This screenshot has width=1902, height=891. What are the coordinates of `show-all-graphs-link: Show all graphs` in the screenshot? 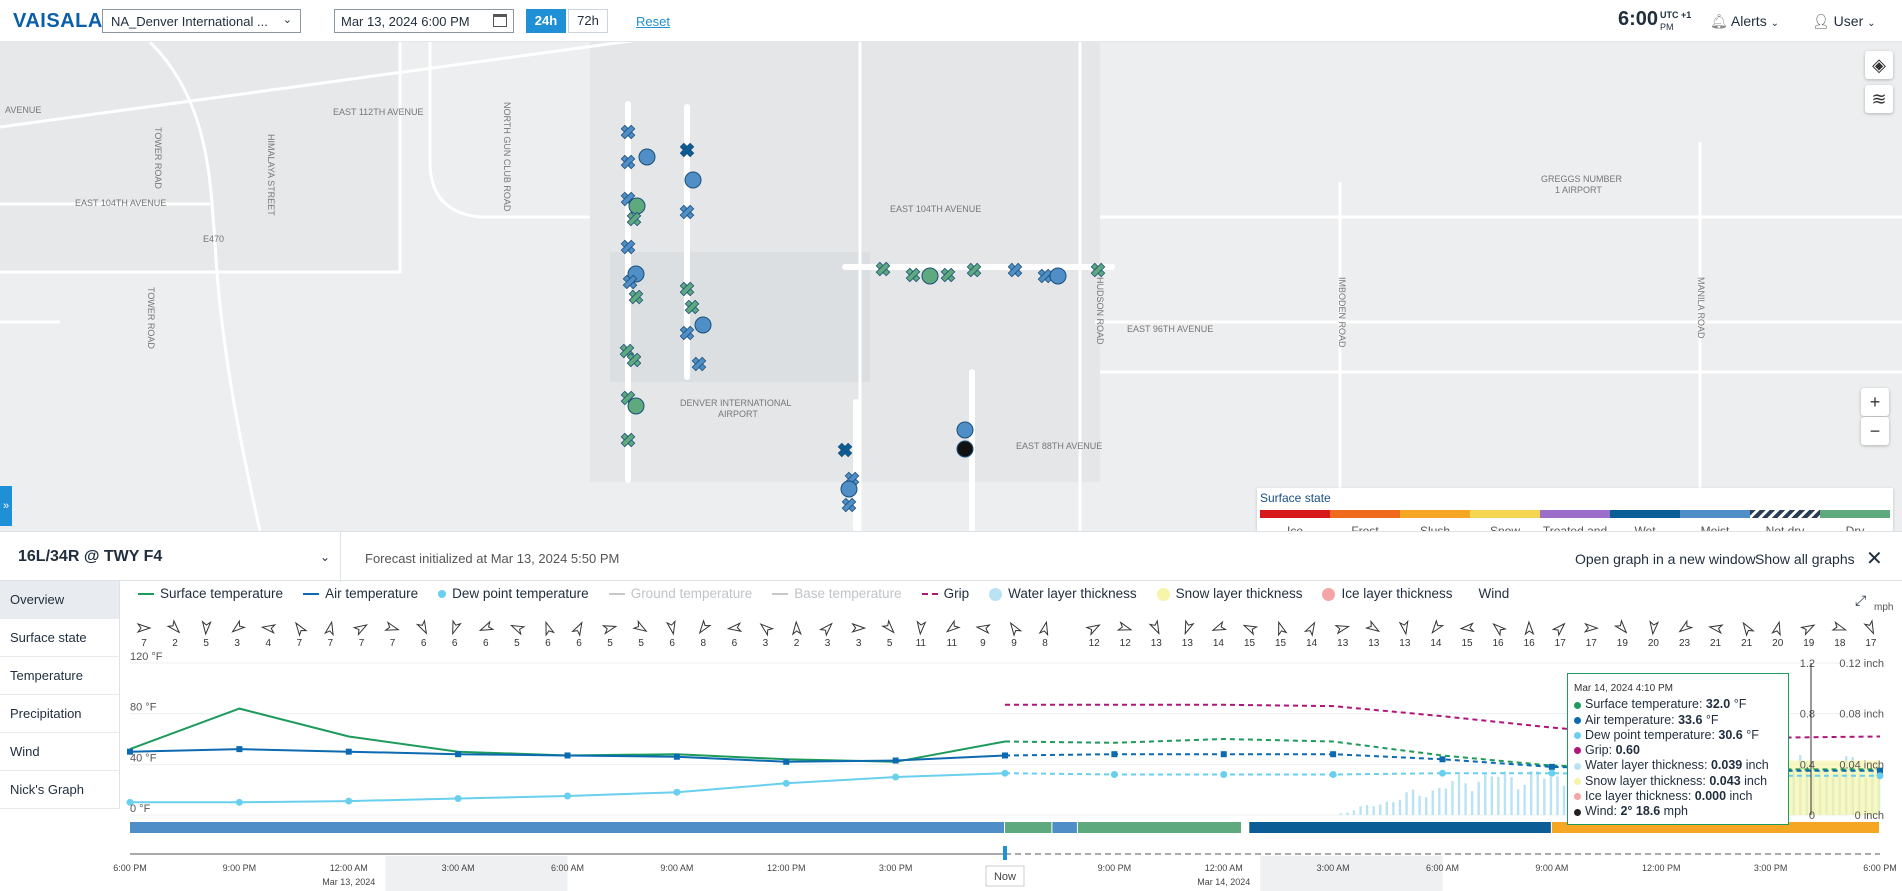 It's located at (1805, 559).